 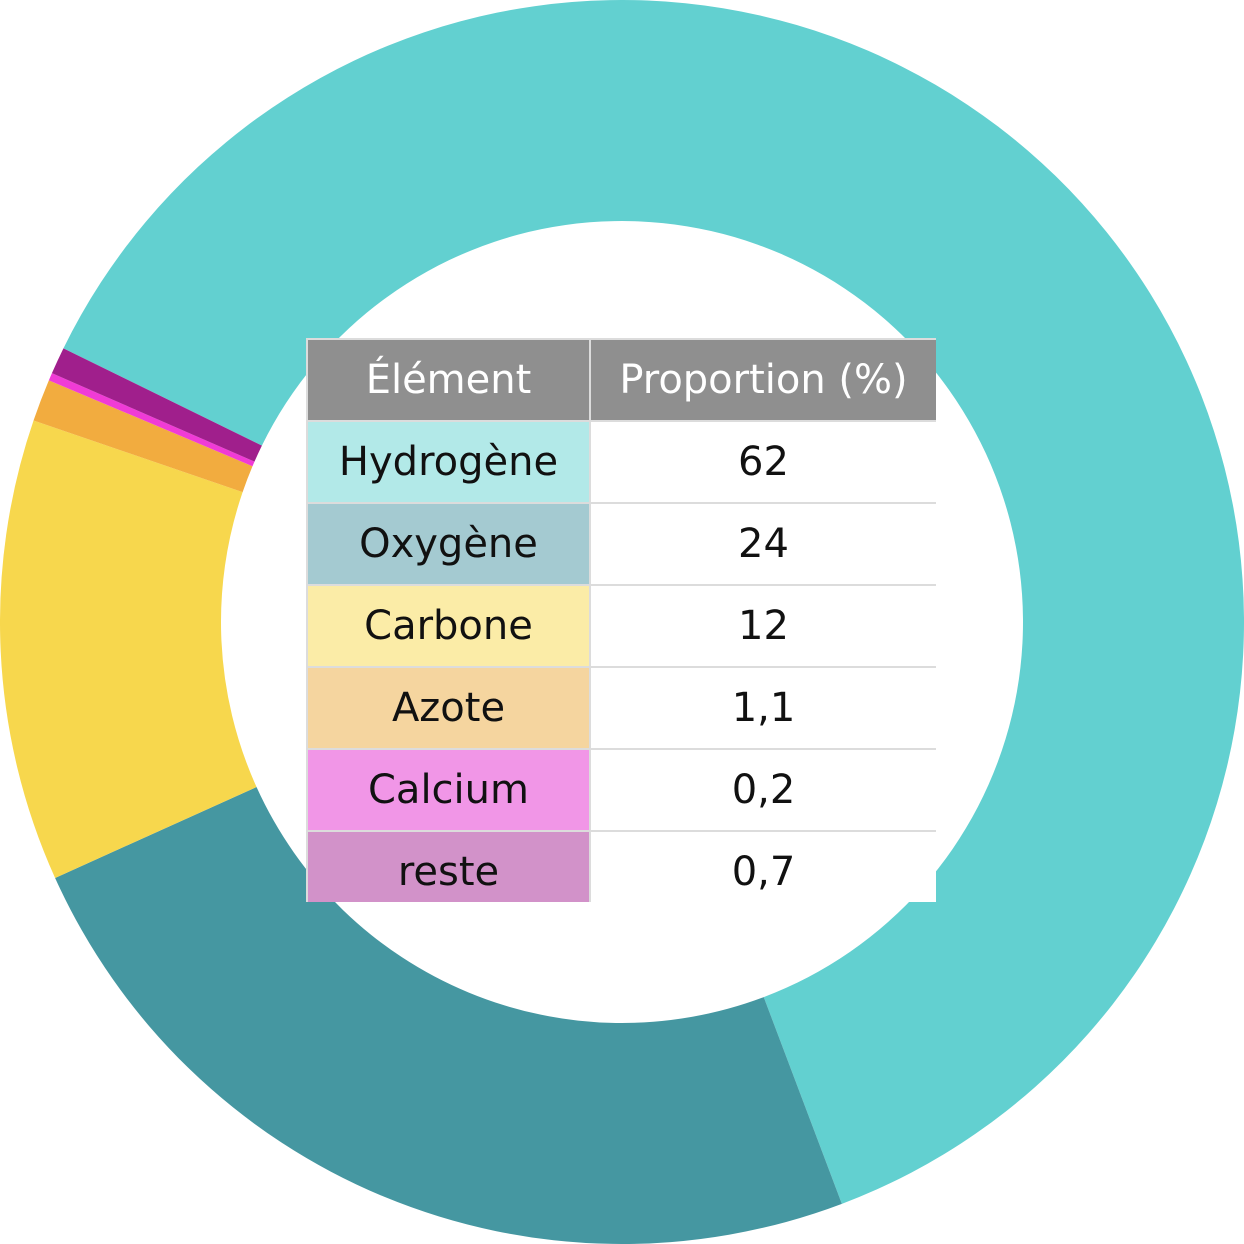 What do you see at coordinates (448, 380) in the screenshot?
I see `header-element: Élément` at bounding box center [448, 380].